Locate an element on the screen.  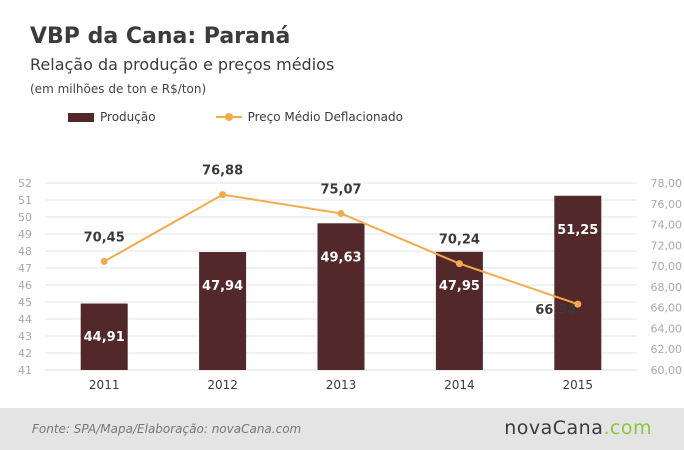
y-right-tick-label: 60,00 is located at coordinates (667, 370).